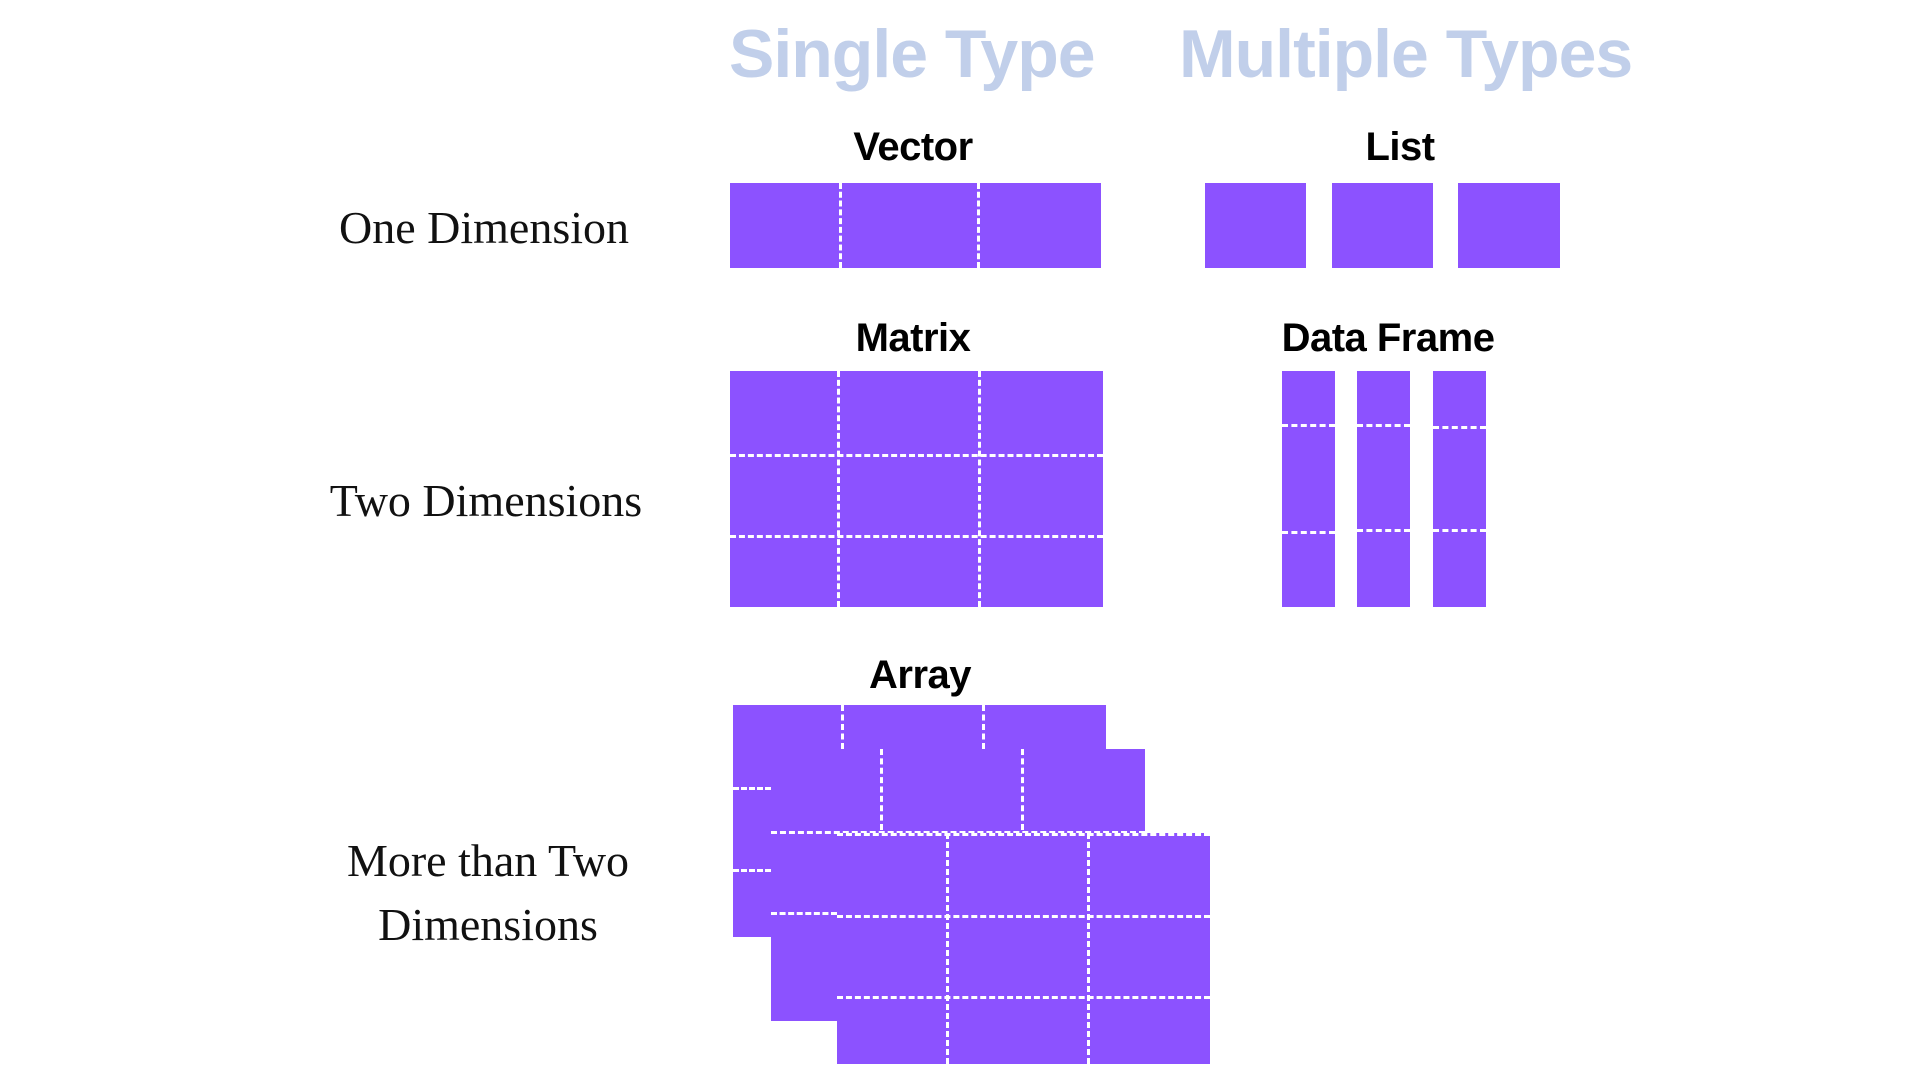 This screenshot has width=1920, height=1080. I want to click on label-data-frame: Data Frame, so click(1388, 338).